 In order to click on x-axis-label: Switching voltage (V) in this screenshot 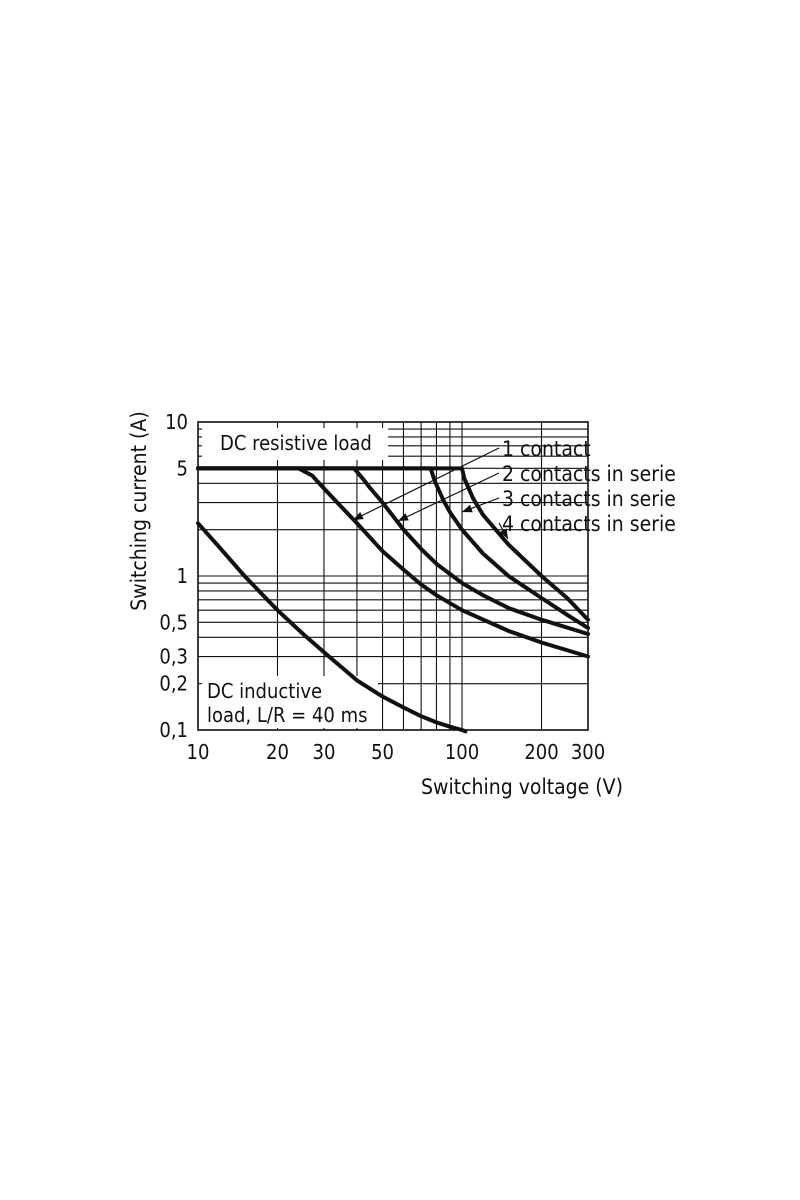, I will do `click(522, 787)`.